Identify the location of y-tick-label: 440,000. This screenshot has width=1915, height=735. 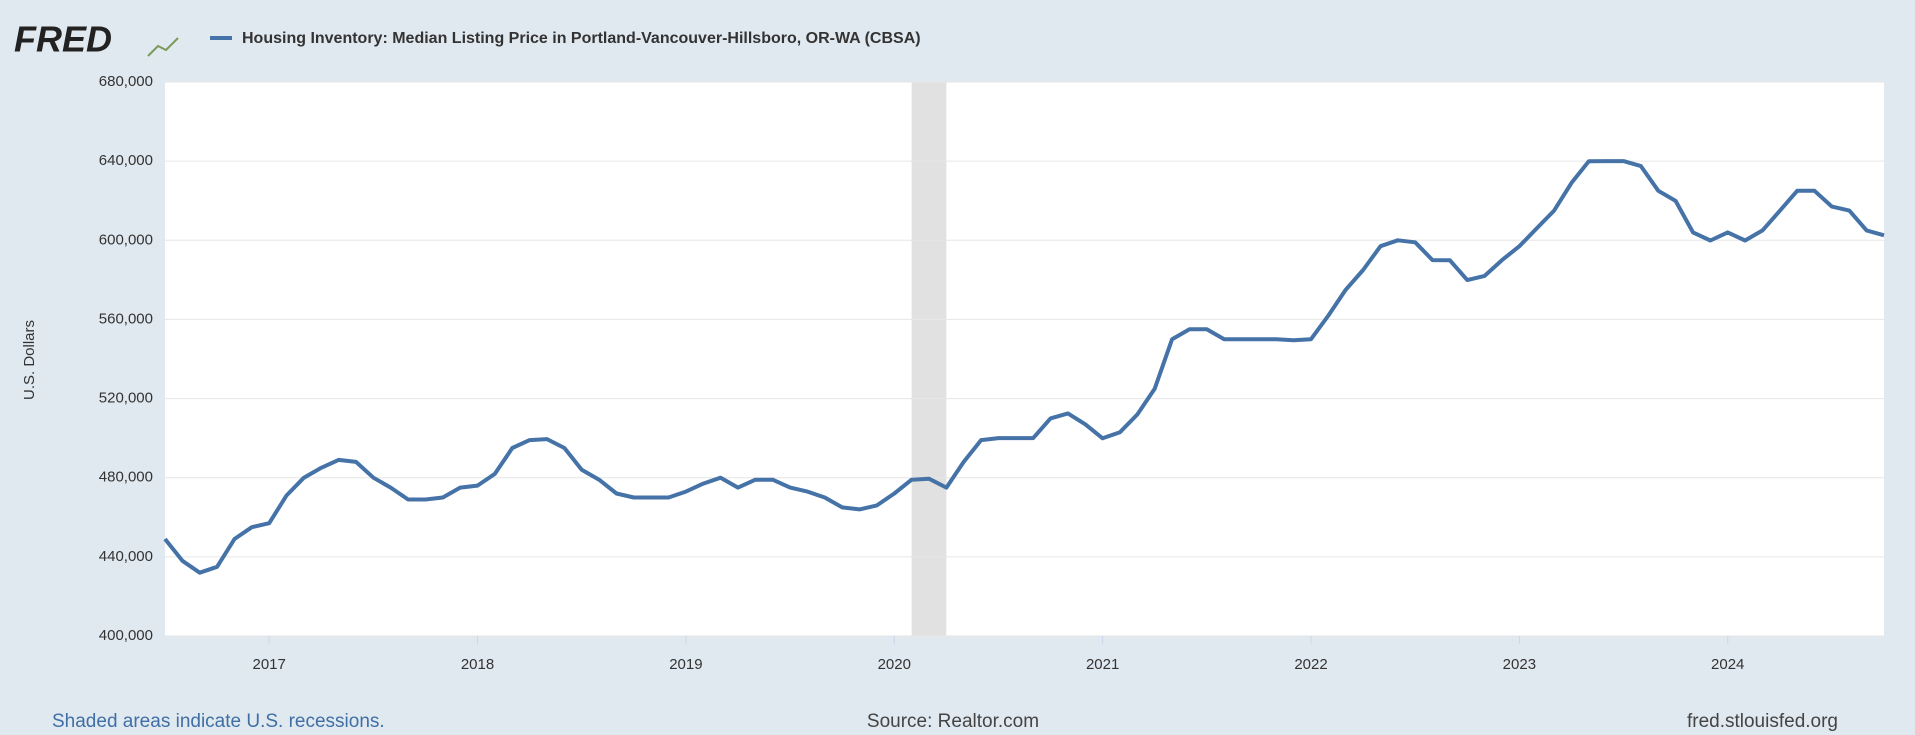
(126, 556).